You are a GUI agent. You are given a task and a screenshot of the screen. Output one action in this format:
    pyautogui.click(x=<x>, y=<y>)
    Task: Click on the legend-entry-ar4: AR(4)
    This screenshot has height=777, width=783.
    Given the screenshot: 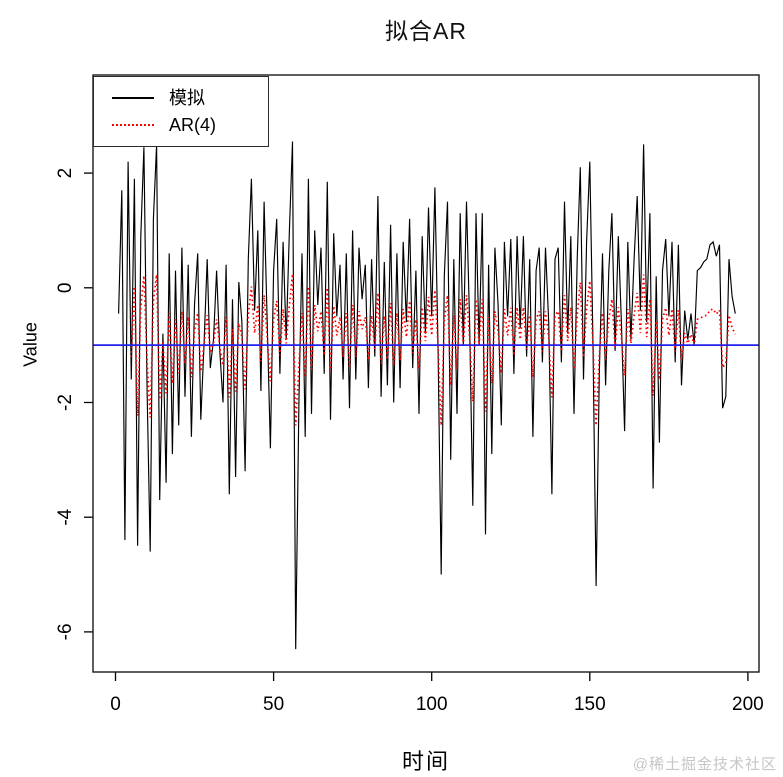 What is the action you would take?
    pyautogui.click(x=190, y=125)
    